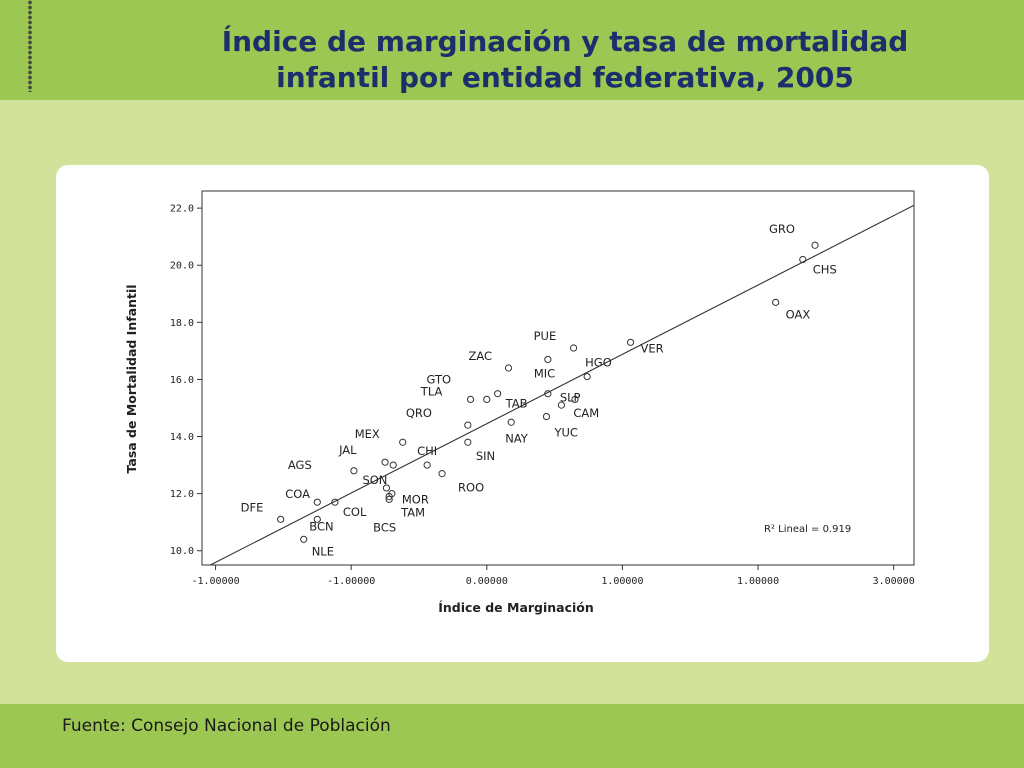  What do you see at coordinates (598, 363) in the screenshot?
I see `point-label: HGO` at bounding box center [598, 363].